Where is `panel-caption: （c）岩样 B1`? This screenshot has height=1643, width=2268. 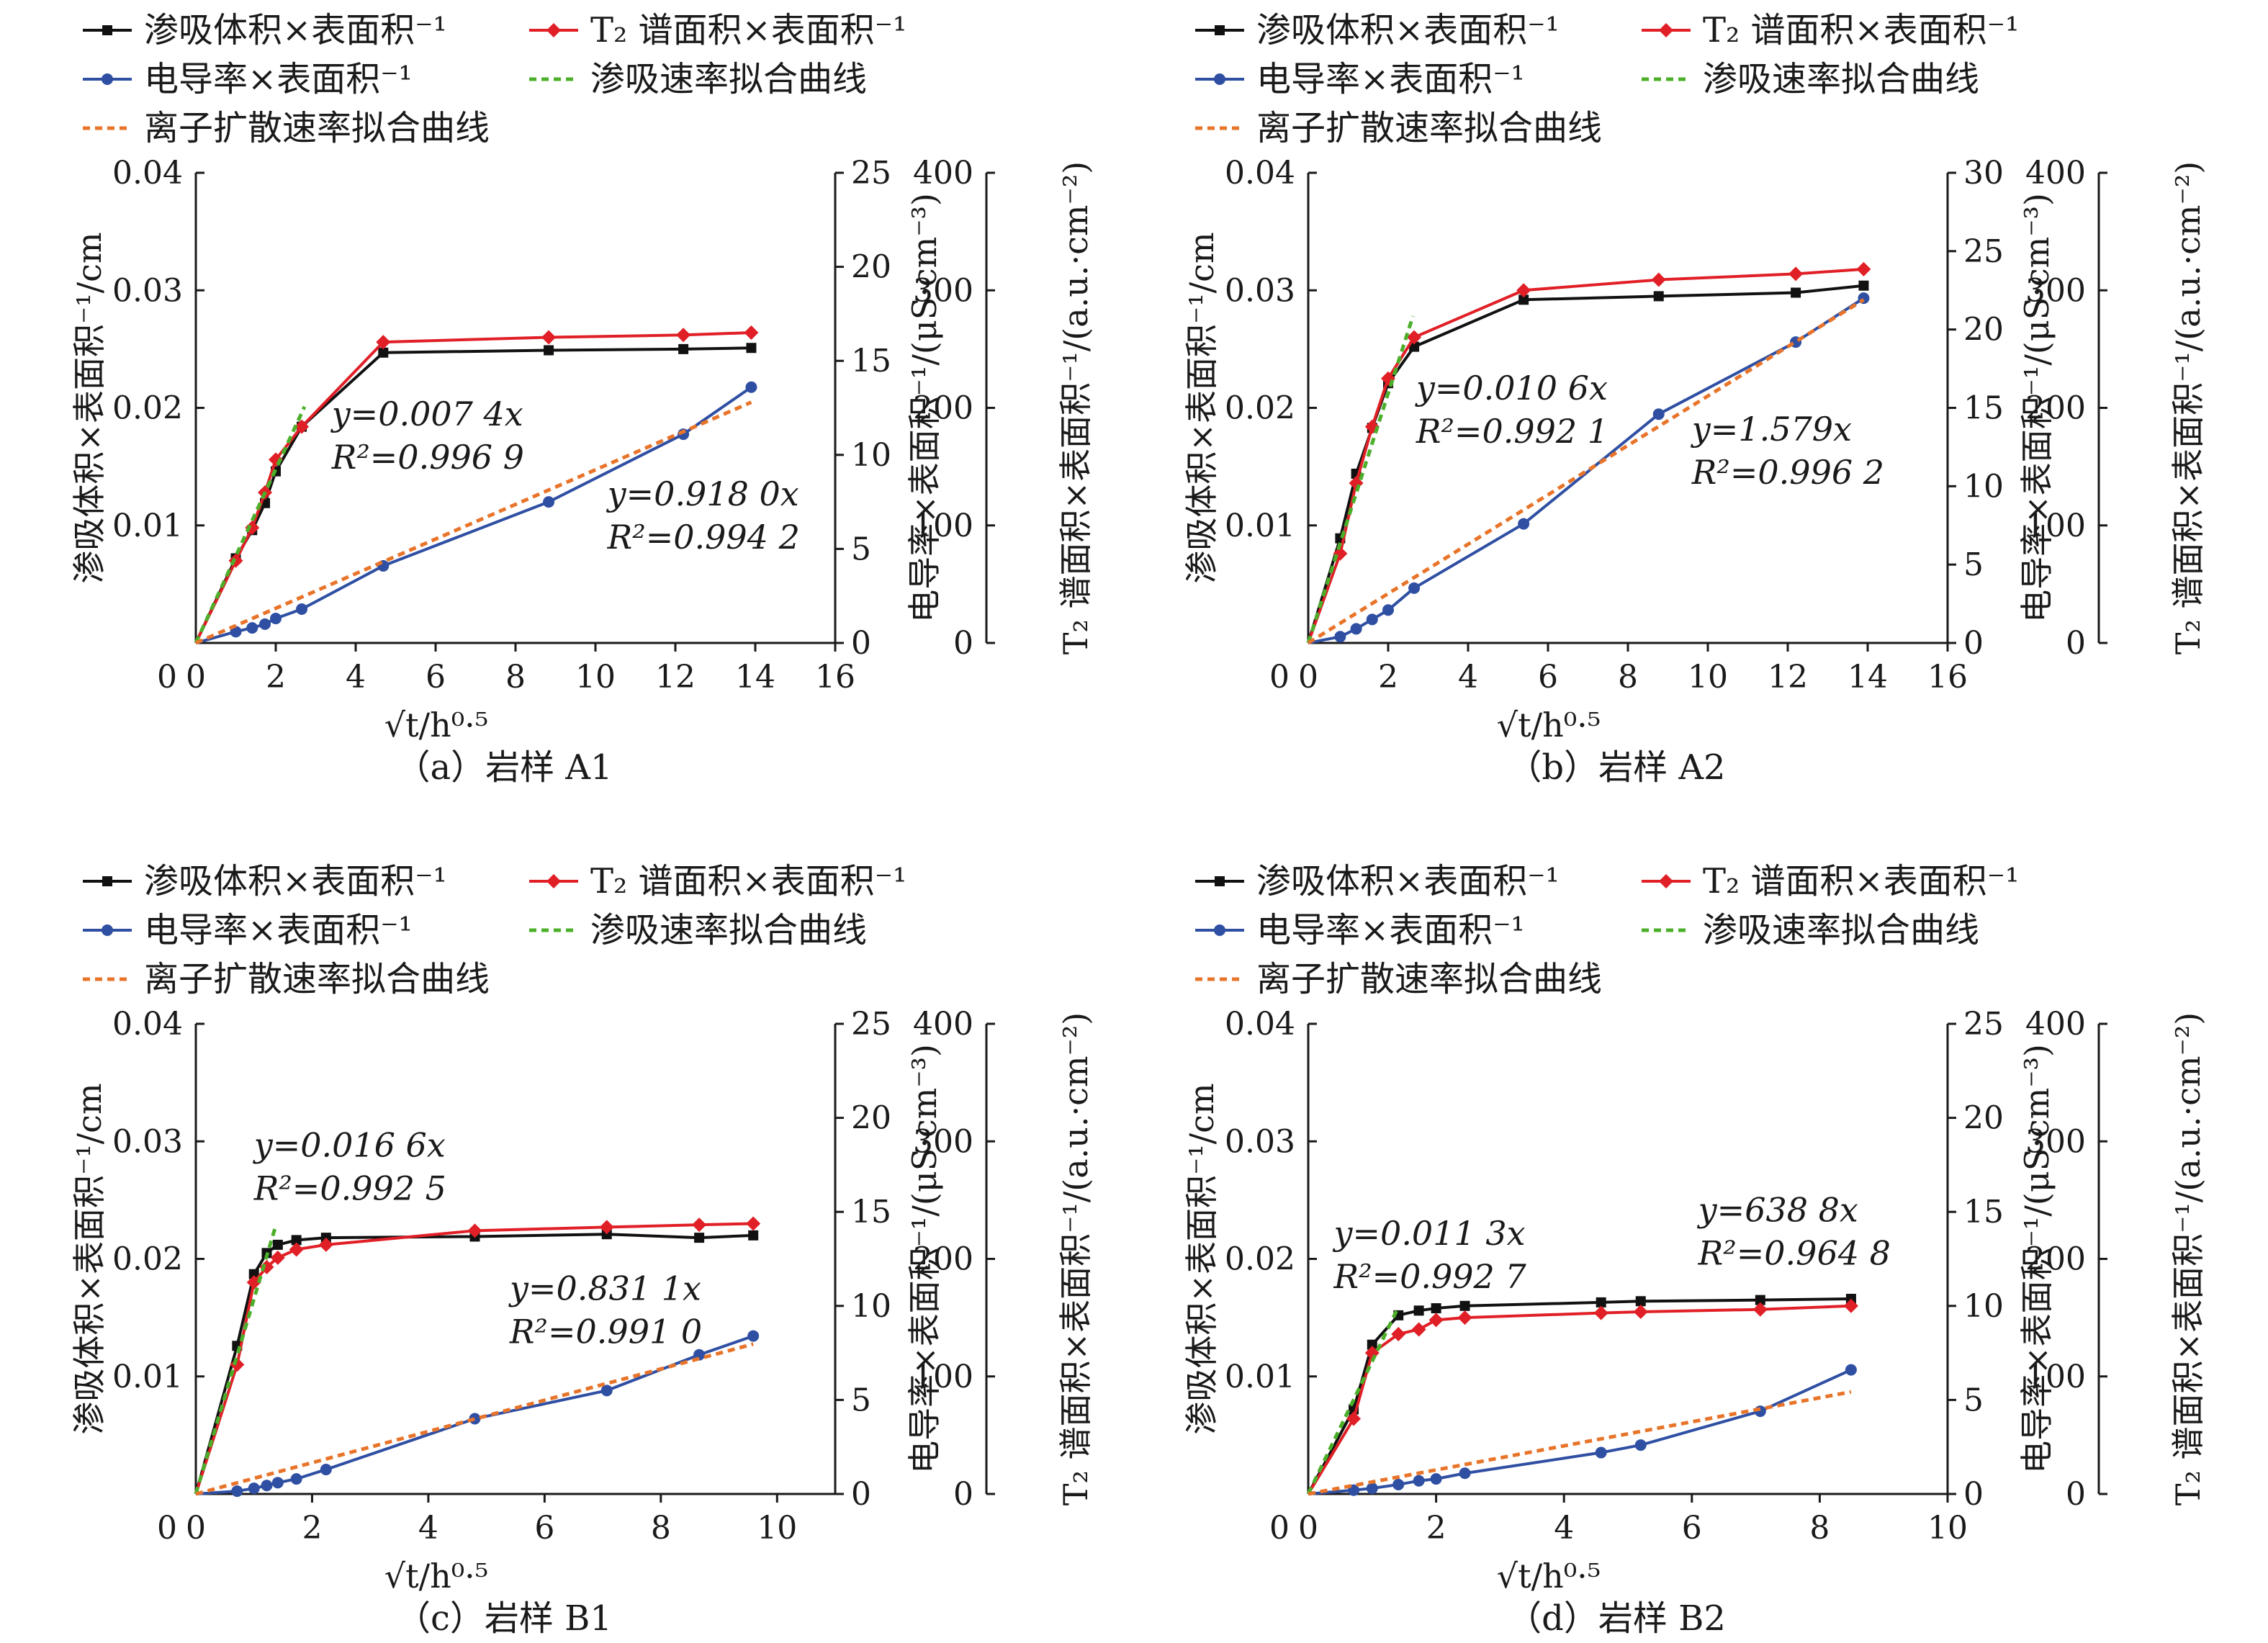 panel-caption: （c）岩样 B1 is located at coordinates (504, 1619).